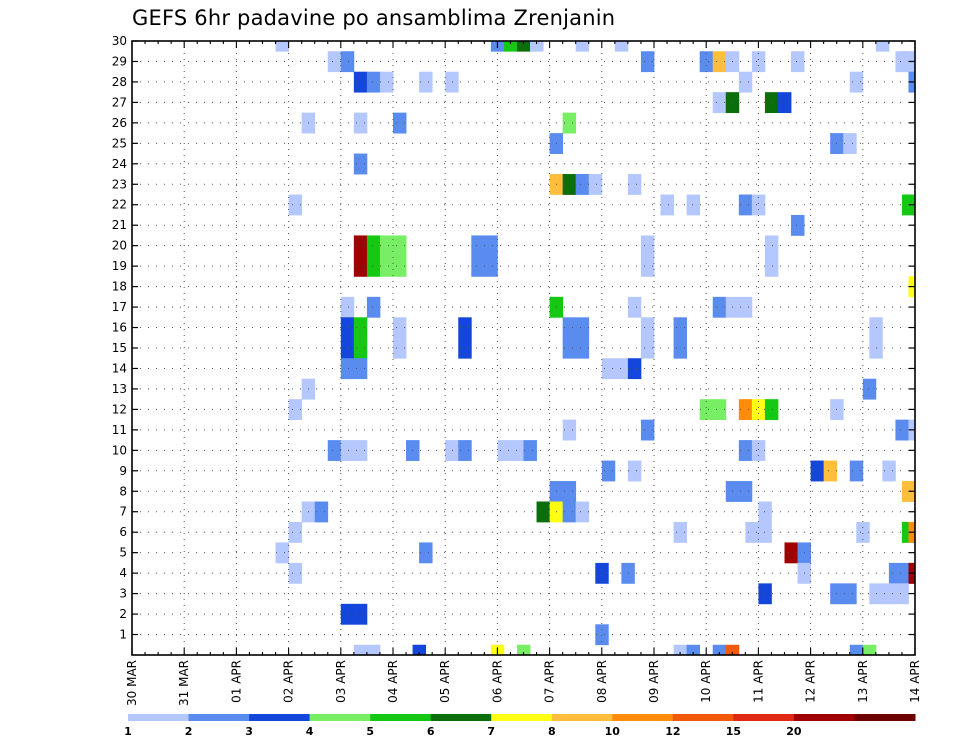 The height and width of the screenshot is (742, 960). What do you see at coordinates (497, 681) in the screenshot?
I see `x-tick-label: 06 APR` at bounding box center [497, 681].